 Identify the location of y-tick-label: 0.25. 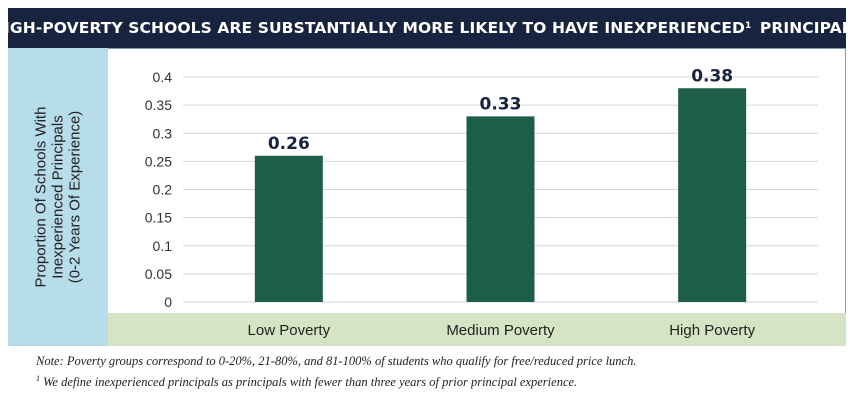
(158, 161).